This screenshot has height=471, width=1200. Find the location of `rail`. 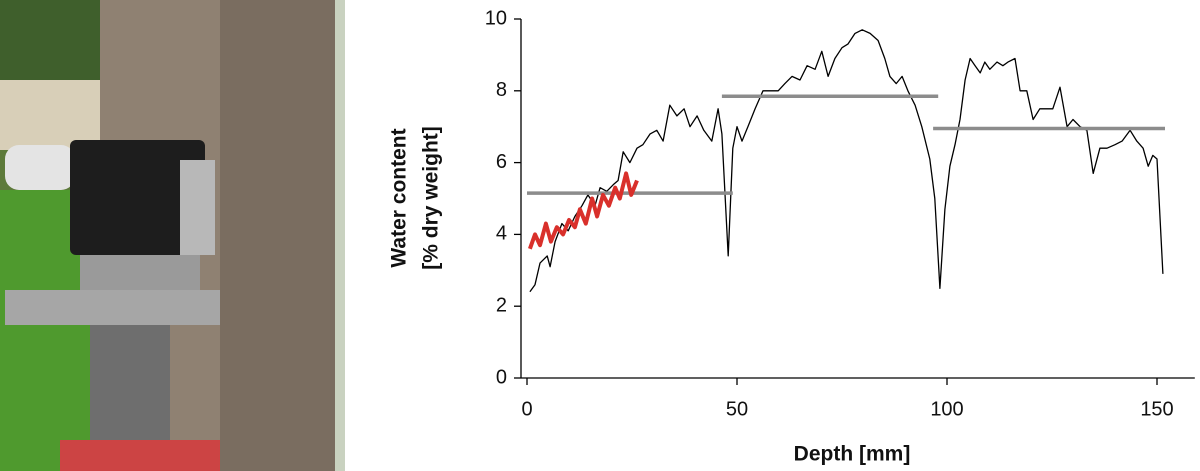

rail is located at coordinates (112, 307).